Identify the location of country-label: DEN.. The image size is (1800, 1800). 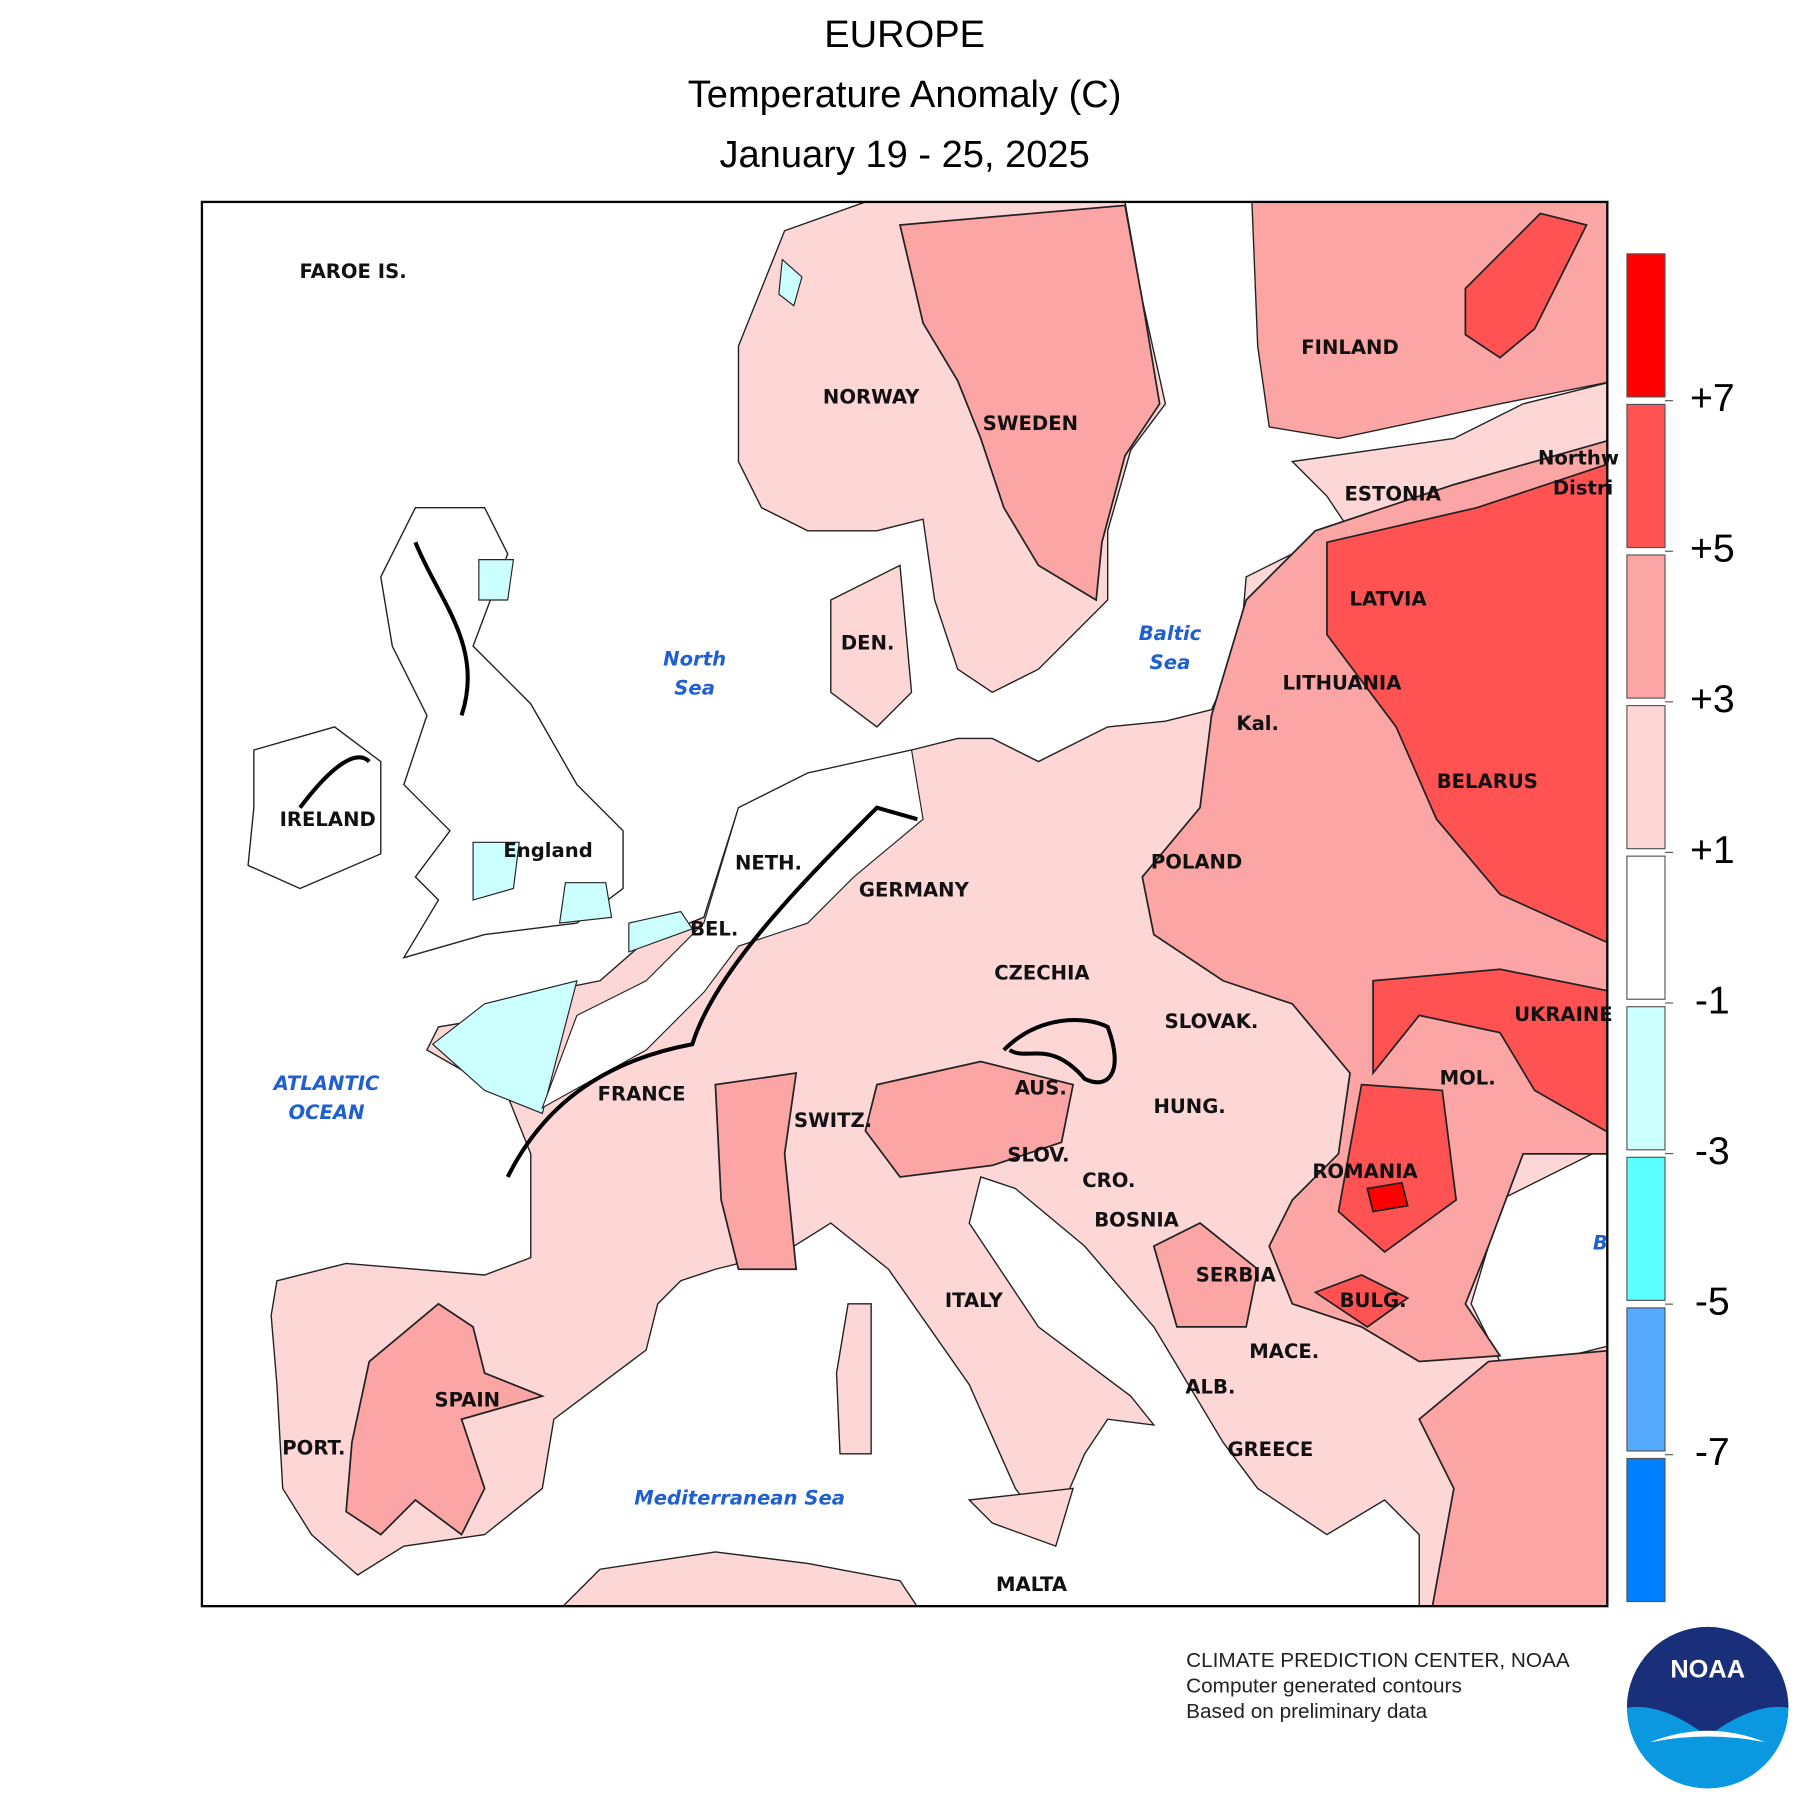
(868, 642).